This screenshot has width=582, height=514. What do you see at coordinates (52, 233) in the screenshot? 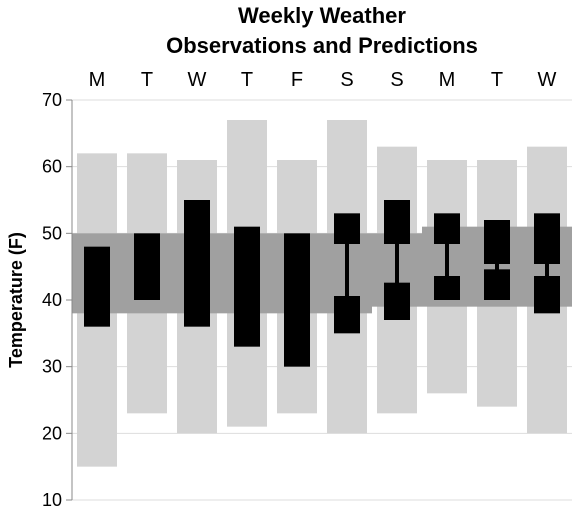
I see `y-tick-label: 50` at bounding box center [52, 233].